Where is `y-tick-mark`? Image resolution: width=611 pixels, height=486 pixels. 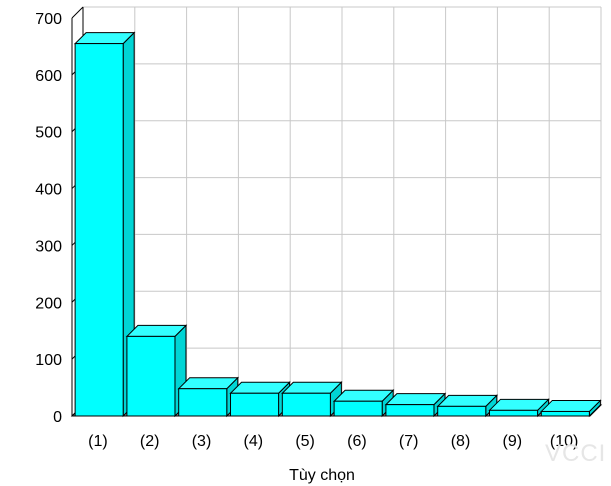 y-tick-mark is located at coordinates (77, 12).